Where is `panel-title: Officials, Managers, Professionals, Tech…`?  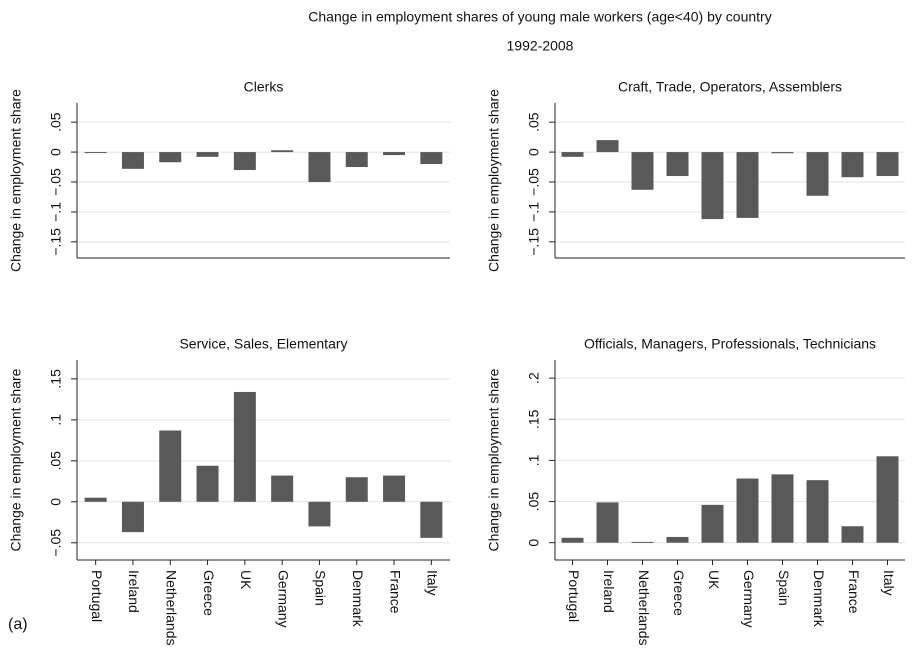 panel-title: Officials, Managers, Professionals, Tech… is located at coordinates (730, 344).